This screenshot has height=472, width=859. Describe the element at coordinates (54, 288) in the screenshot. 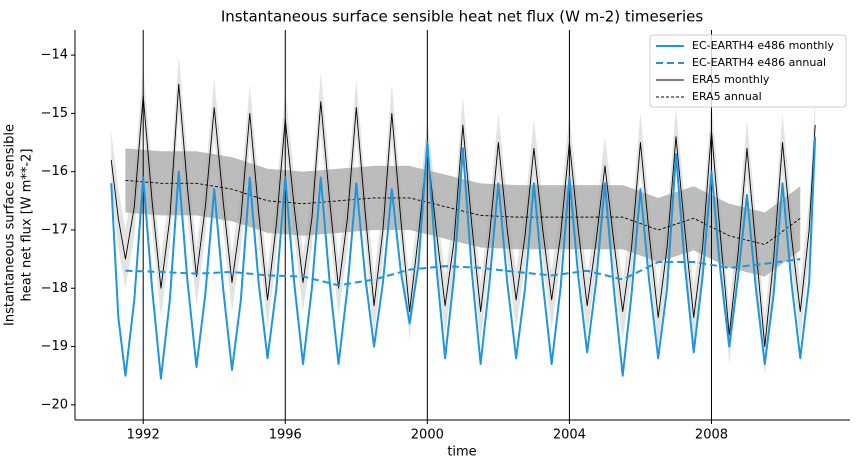

I see `y-tick-label: −18` at that location.